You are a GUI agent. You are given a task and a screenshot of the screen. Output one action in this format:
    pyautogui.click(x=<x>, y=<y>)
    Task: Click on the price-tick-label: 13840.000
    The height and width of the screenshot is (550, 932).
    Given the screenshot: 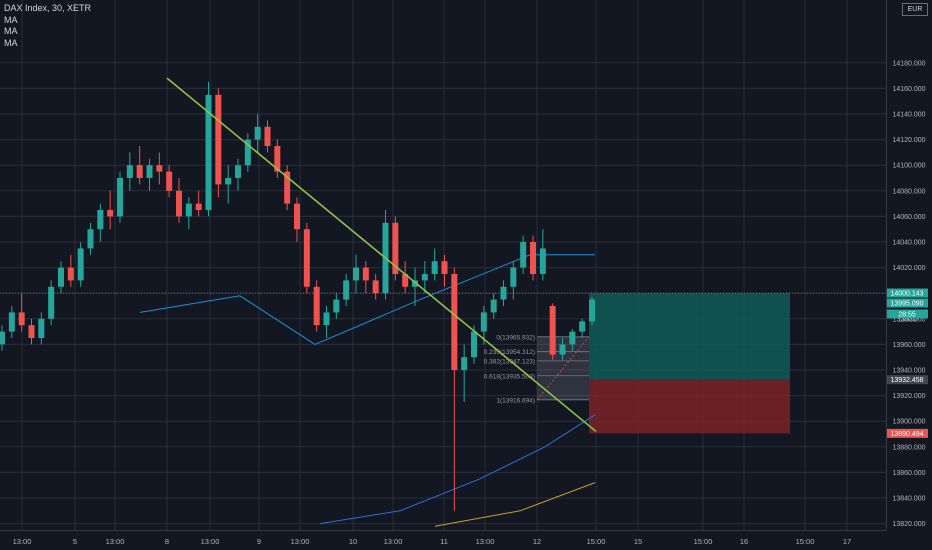 What is the action you would take?
    pyautogui.click(x=908, y=499)
    